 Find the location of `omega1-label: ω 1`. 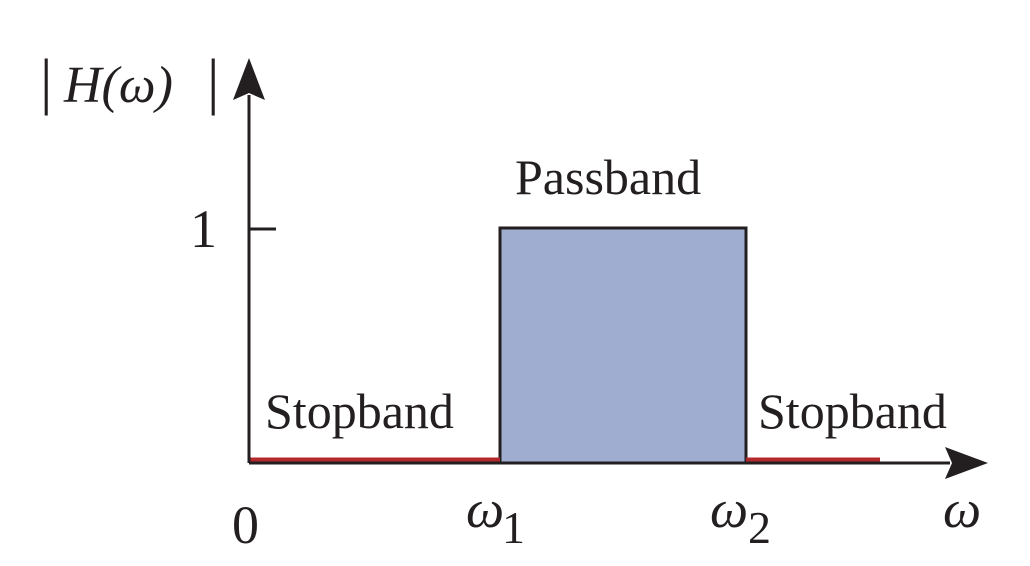

omega1-label: ω 1 is located at coordinates (495, 516).